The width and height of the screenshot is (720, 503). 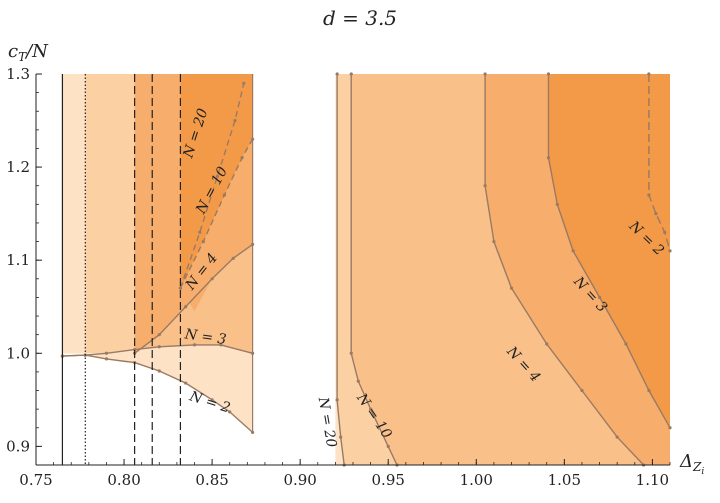 What do you see at coordinates (157, 388) in the screenshot?
I see `left-region-n2` at bounding box center [157, 388].